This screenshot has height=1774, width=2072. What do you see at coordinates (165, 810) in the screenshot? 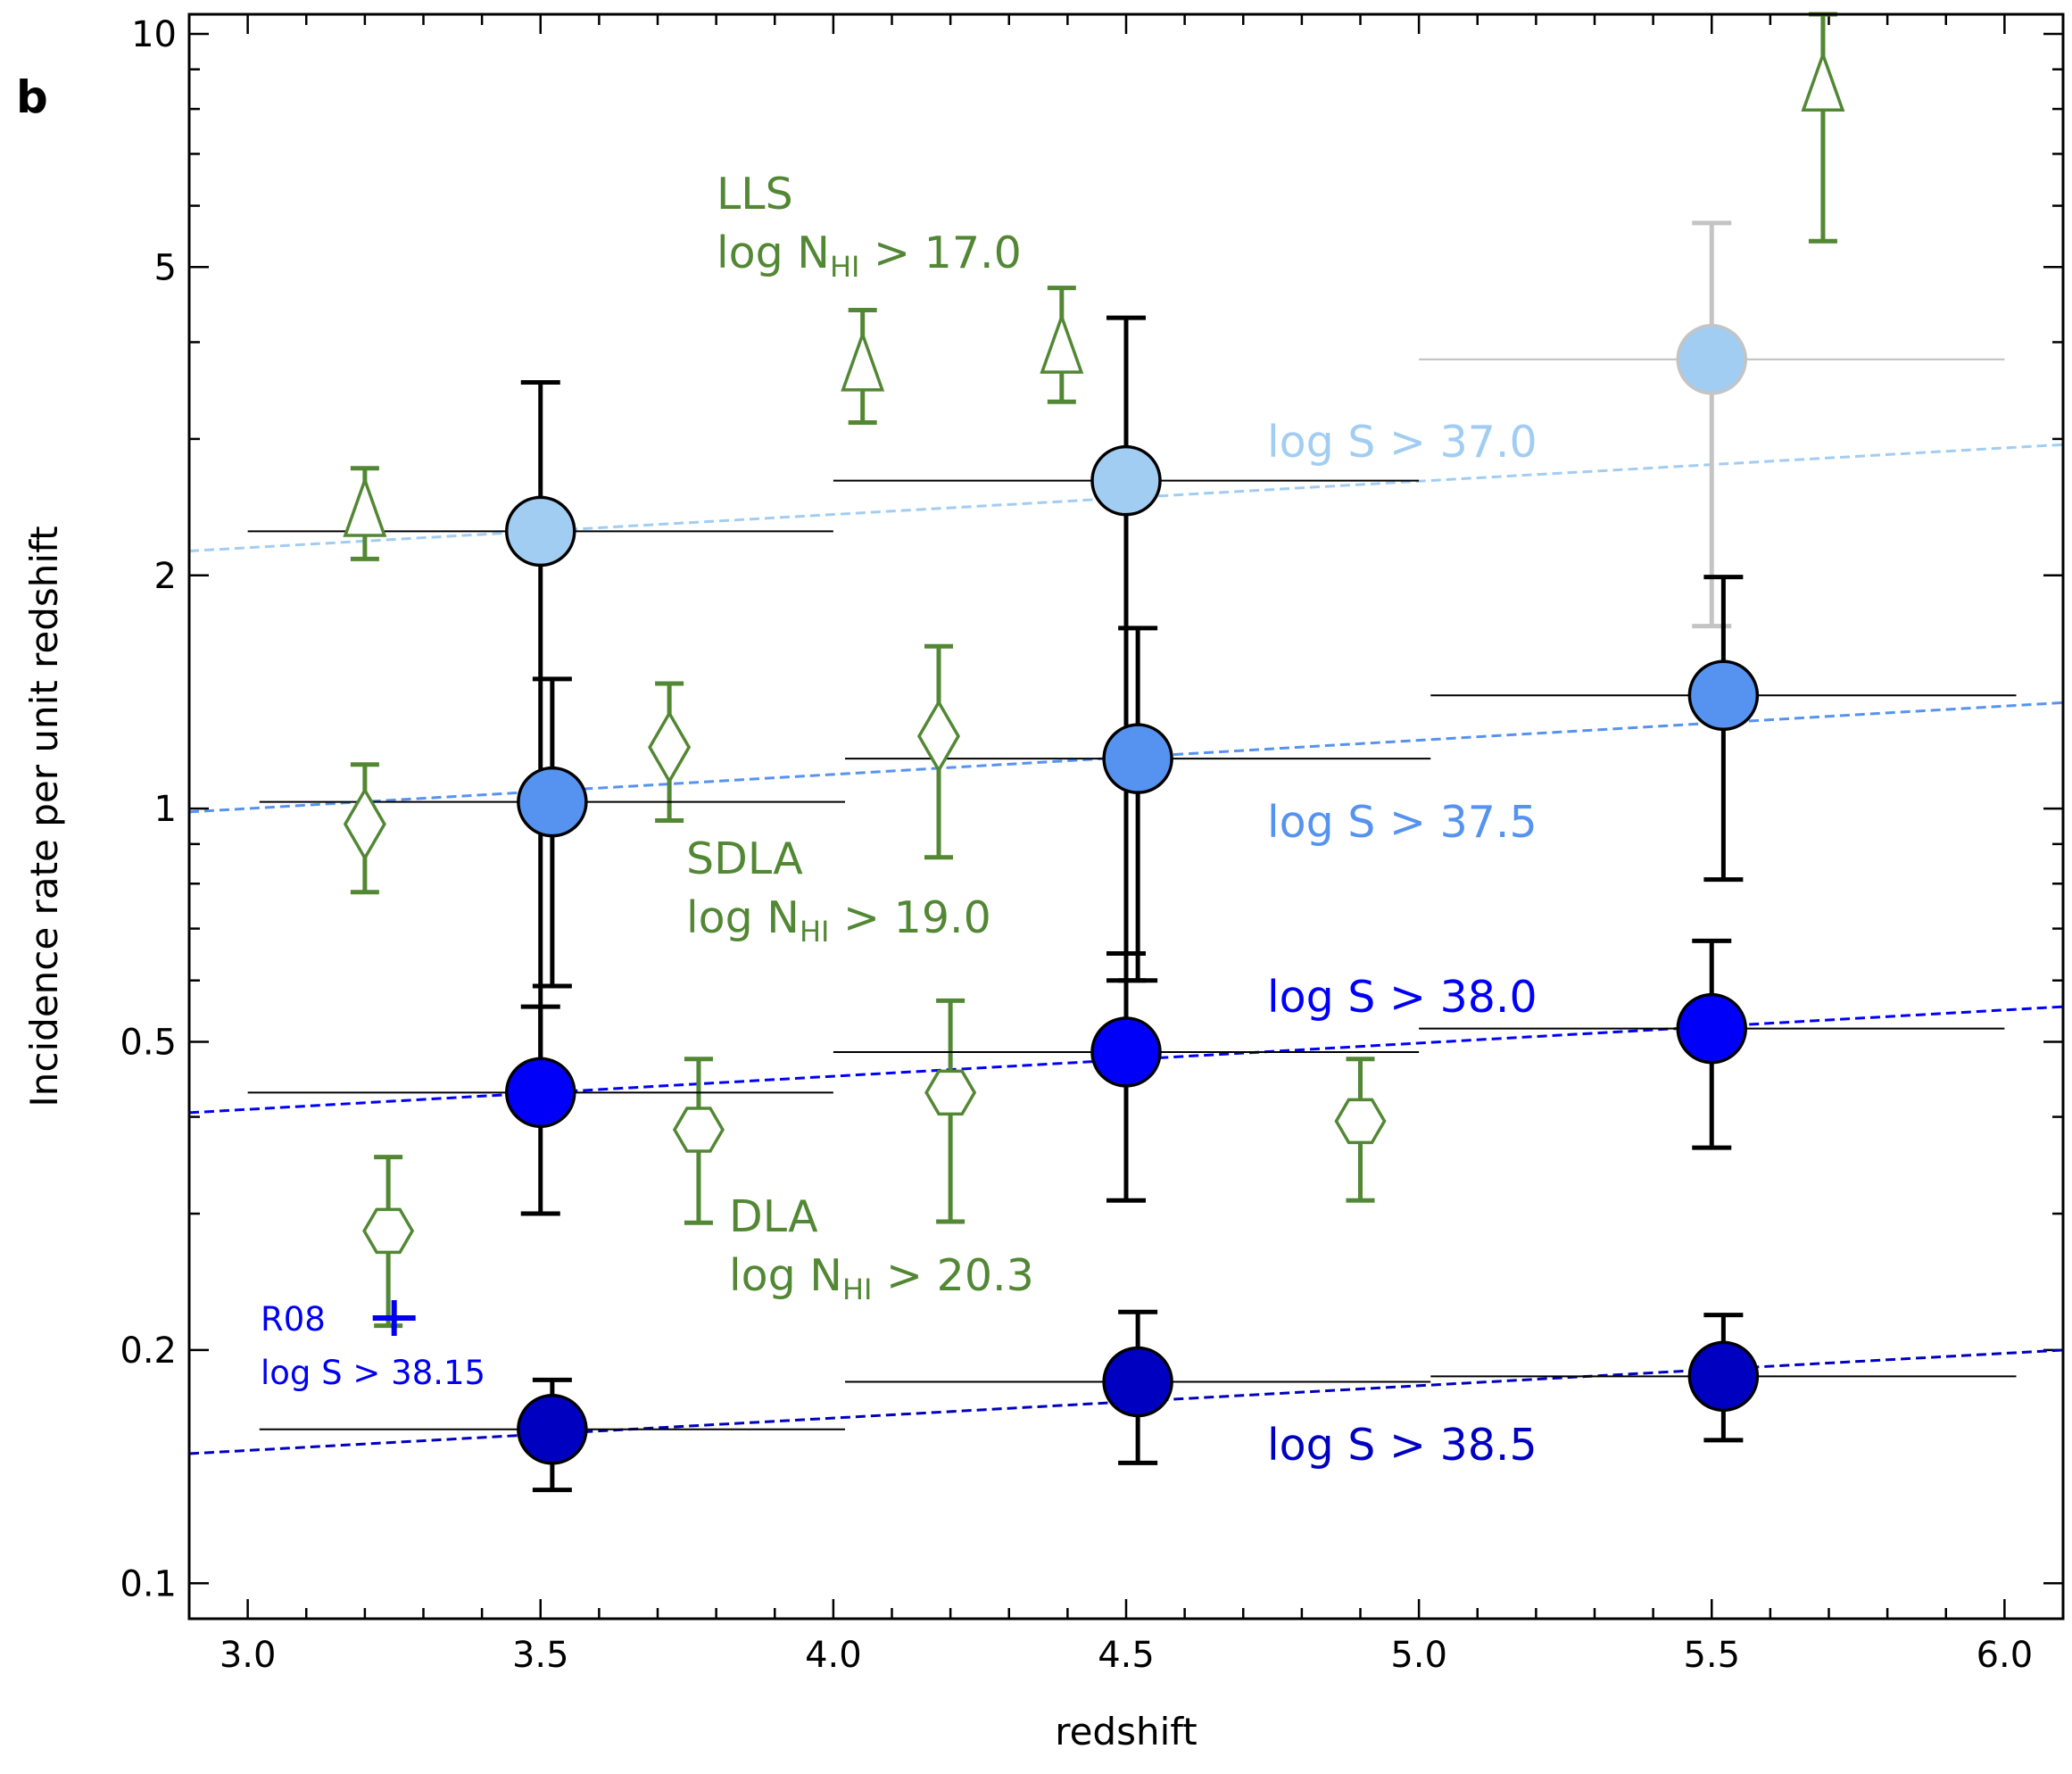
I see `y-tick-label: 1` at bounding box center [165, 810].